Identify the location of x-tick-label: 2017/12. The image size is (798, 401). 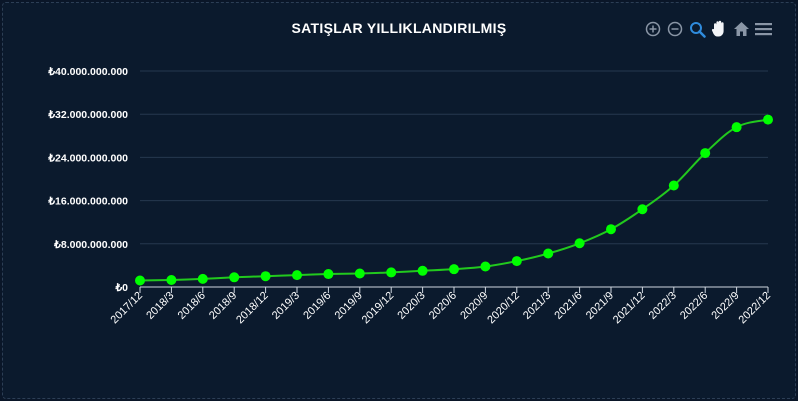
(127, 308).